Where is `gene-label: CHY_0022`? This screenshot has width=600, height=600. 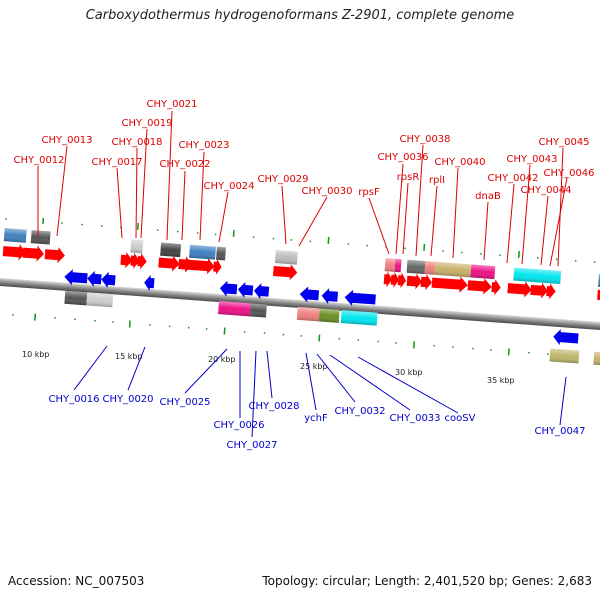 gene-label: CHY_0022 is located at coordinates (184, 164).